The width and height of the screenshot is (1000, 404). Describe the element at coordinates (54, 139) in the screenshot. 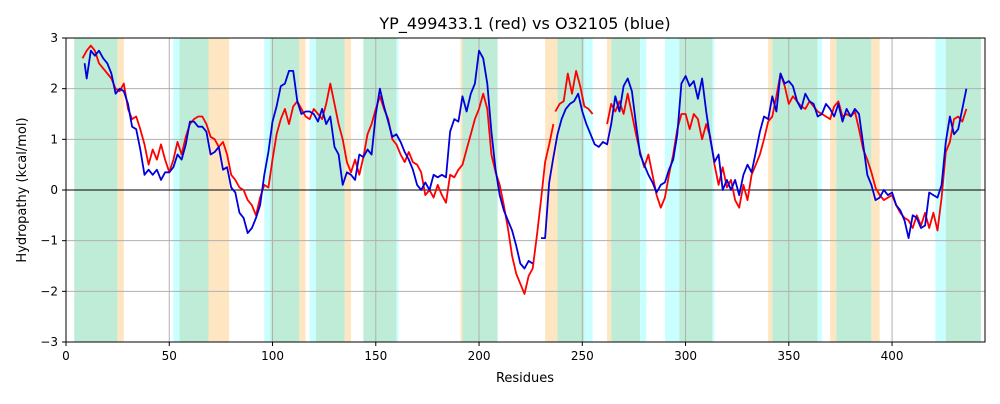

I see `y-tick-label: 1` at that location.